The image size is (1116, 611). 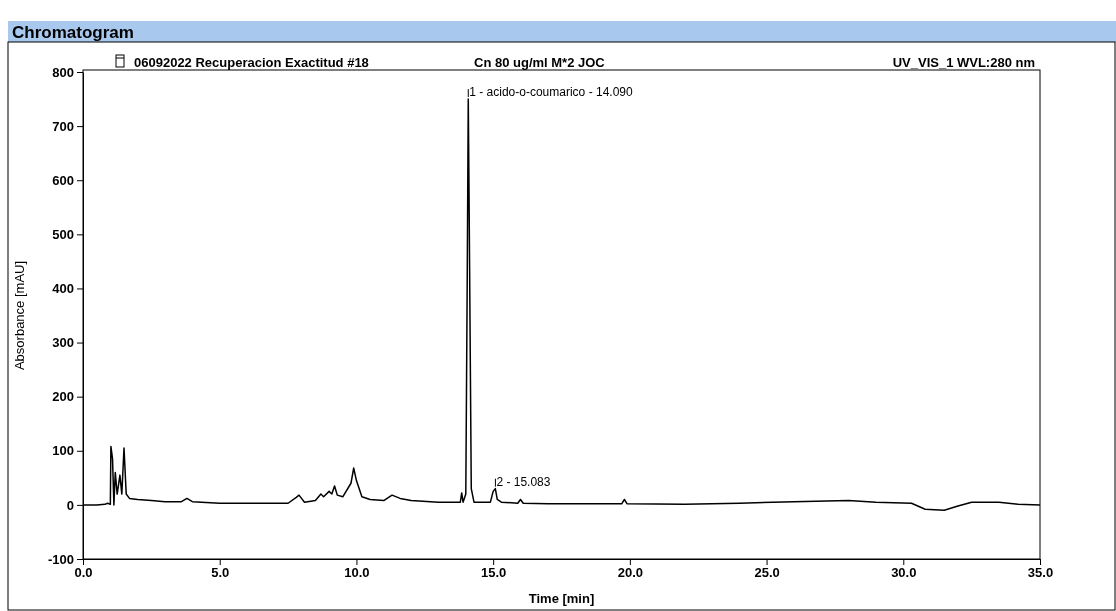 I want to click on x-tick-label: 25.0, so click(x=767, y=573).